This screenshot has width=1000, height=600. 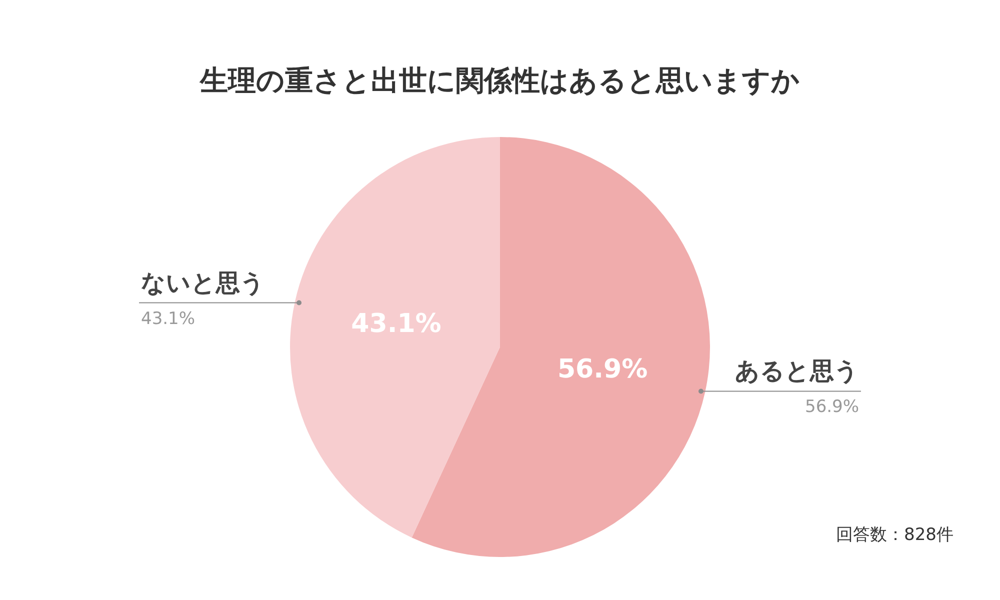 What do you see at coordinates (832, 407) in the screenshot?
I see `text: 56.9%` at bounding box center [832, 407].